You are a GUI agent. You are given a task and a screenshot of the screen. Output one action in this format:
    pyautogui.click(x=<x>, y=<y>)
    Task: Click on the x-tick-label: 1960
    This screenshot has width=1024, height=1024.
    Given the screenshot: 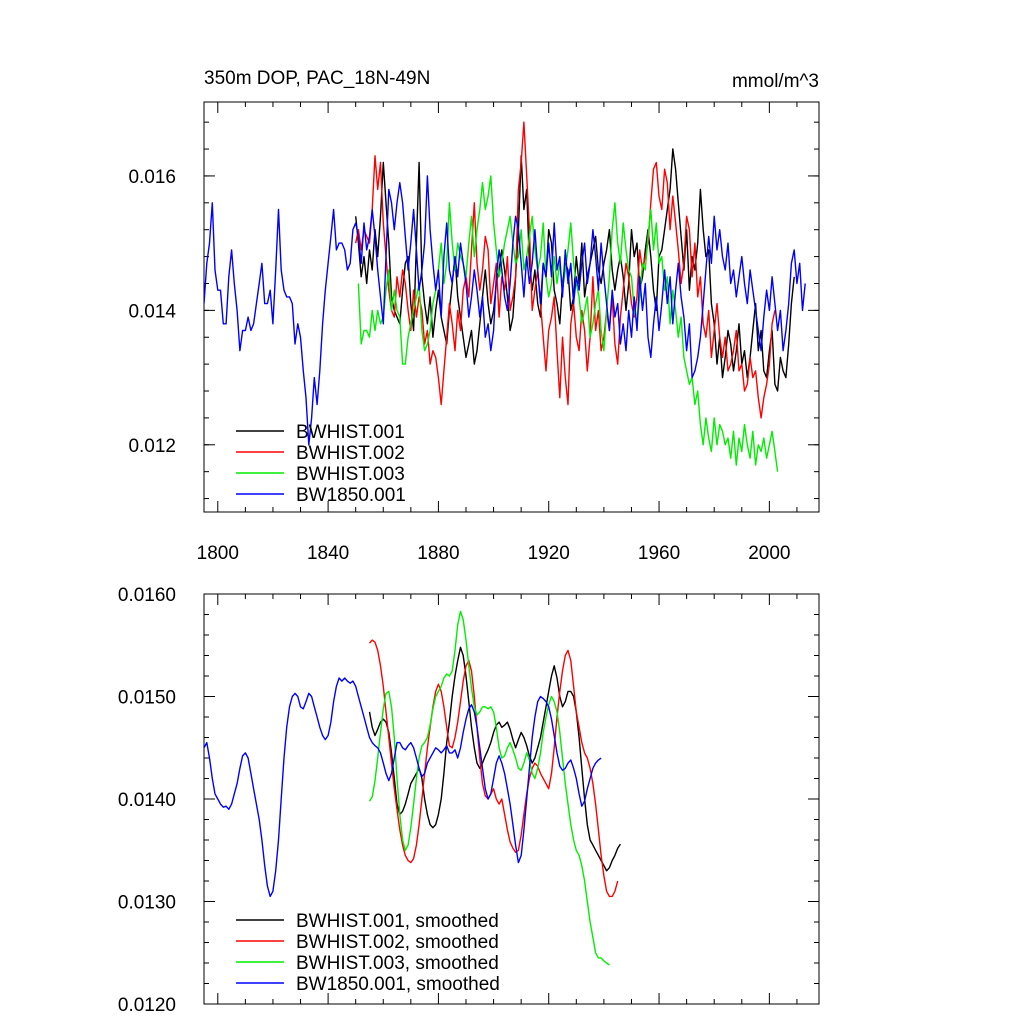 What is the action you would take?
    pyautogui.click(x=659, y=553)
    